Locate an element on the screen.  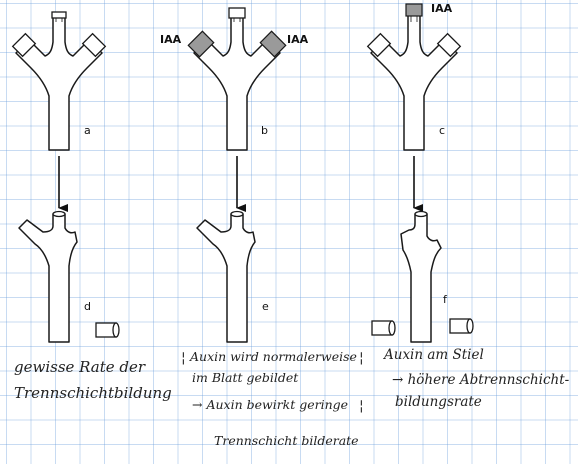
panel-label-e: e is located at coordinates (265, 306).